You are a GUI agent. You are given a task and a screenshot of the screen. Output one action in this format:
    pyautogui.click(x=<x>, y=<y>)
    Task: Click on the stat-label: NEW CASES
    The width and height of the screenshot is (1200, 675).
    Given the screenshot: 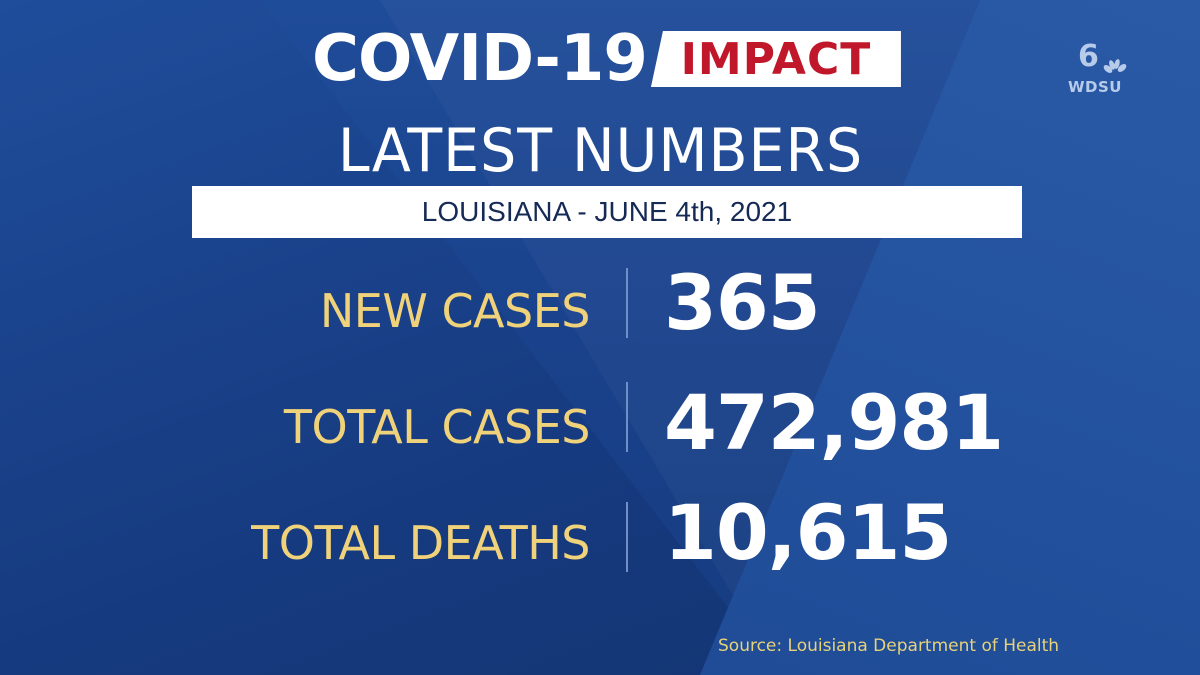 What is the action you would take?
    pyautogui.click(x=455, y=311)
    